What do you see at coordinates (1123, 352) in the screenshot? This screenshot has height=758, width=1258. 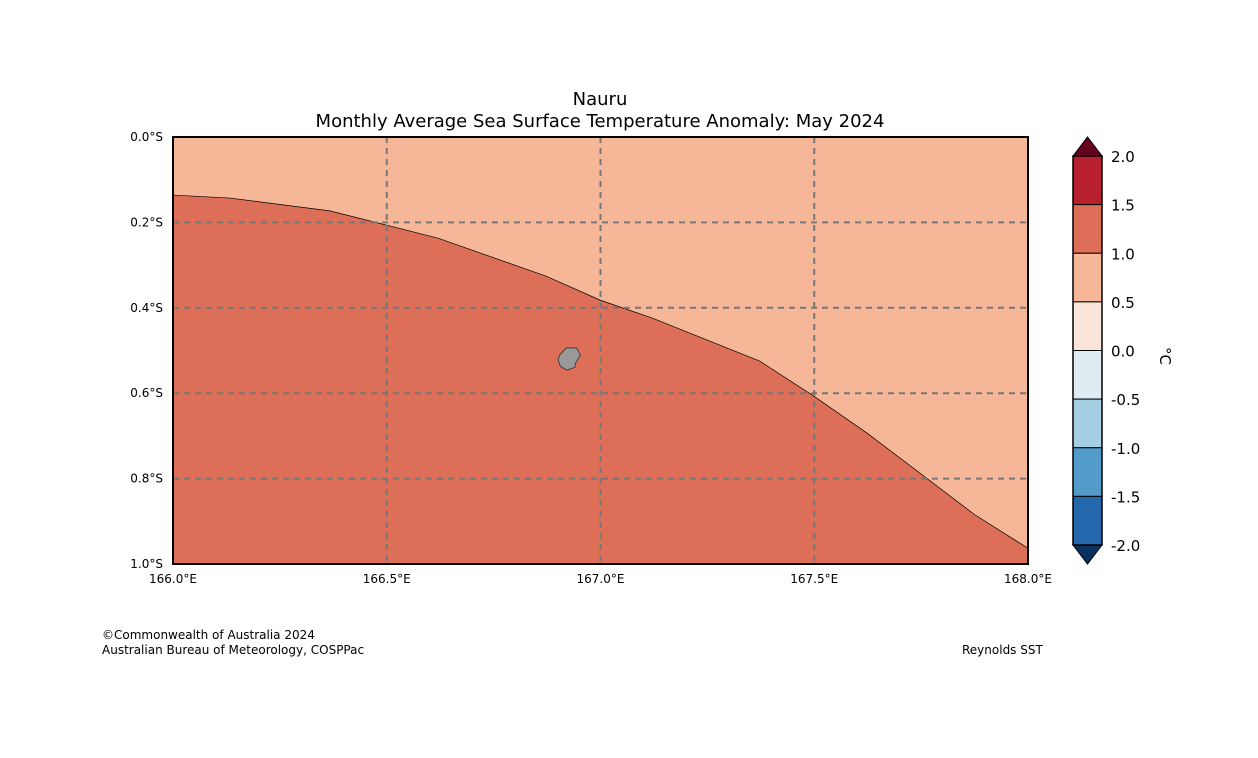 I see `colorbar-tick-label: 0.0` at bounding box center [1123, 352].